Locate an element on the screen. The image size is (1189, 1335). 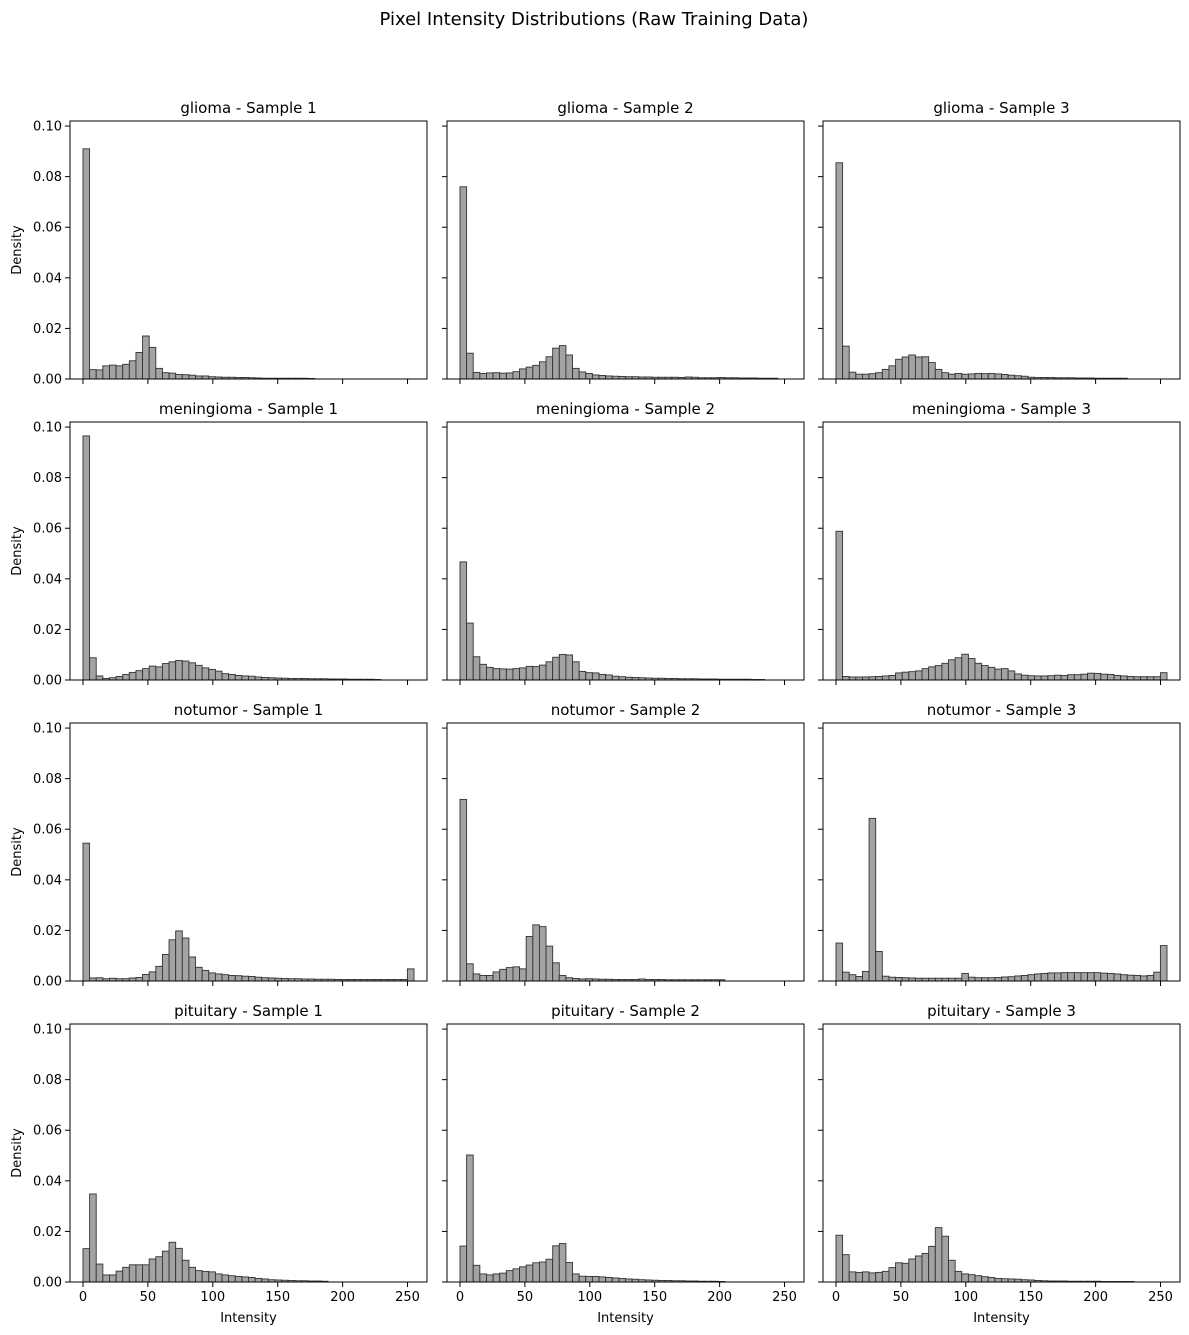
y-tick-label: 0.00 is located at coordinates (47, 681).